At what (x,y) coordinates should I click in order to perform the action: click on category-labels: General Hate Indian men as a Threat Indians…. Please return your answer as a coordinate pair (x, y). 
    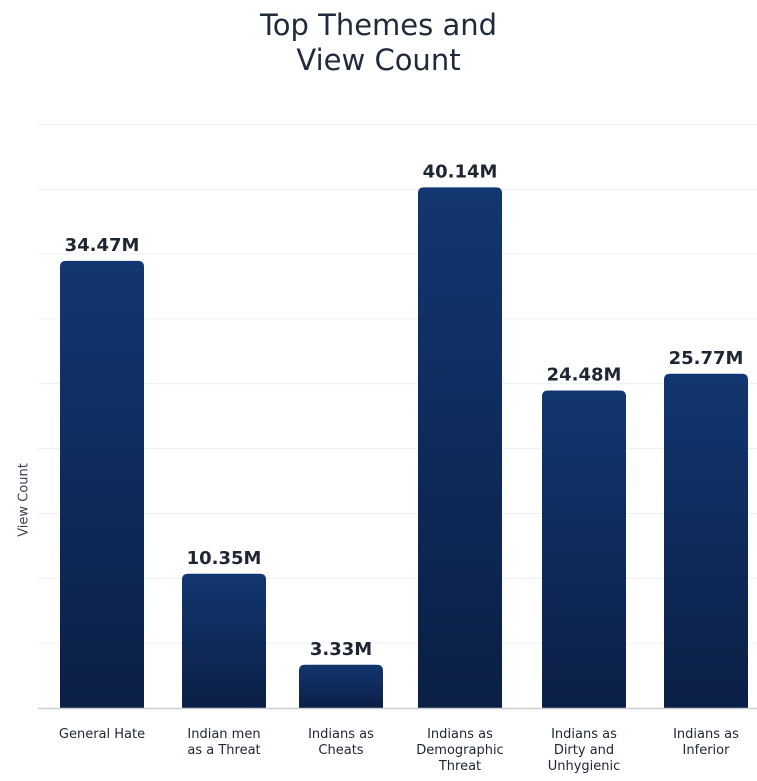
    Looking at the image, I should click on (399, 750).